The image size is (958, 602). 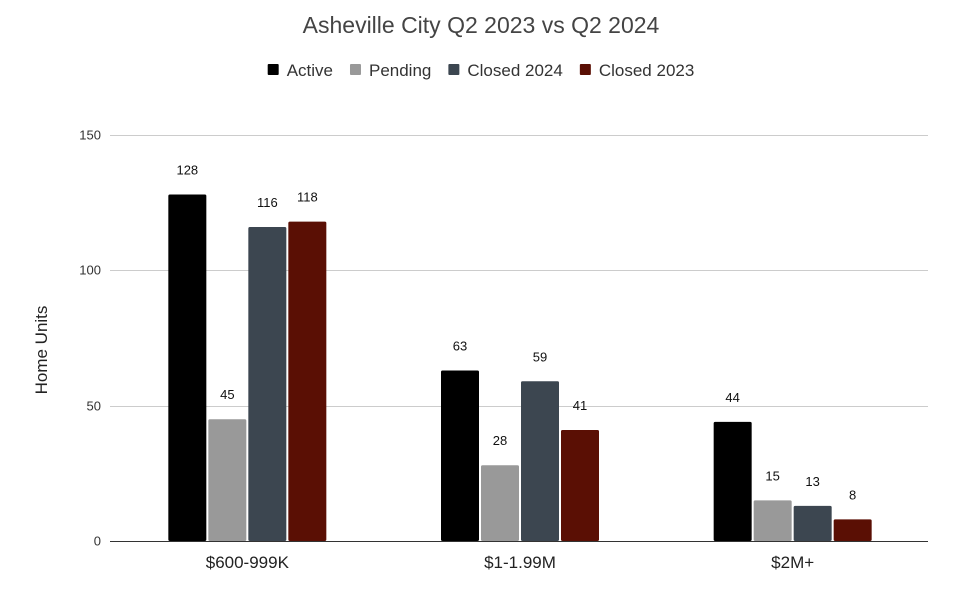 I want to click on legend-item: Closed 2024, so click(x=505, y=70).